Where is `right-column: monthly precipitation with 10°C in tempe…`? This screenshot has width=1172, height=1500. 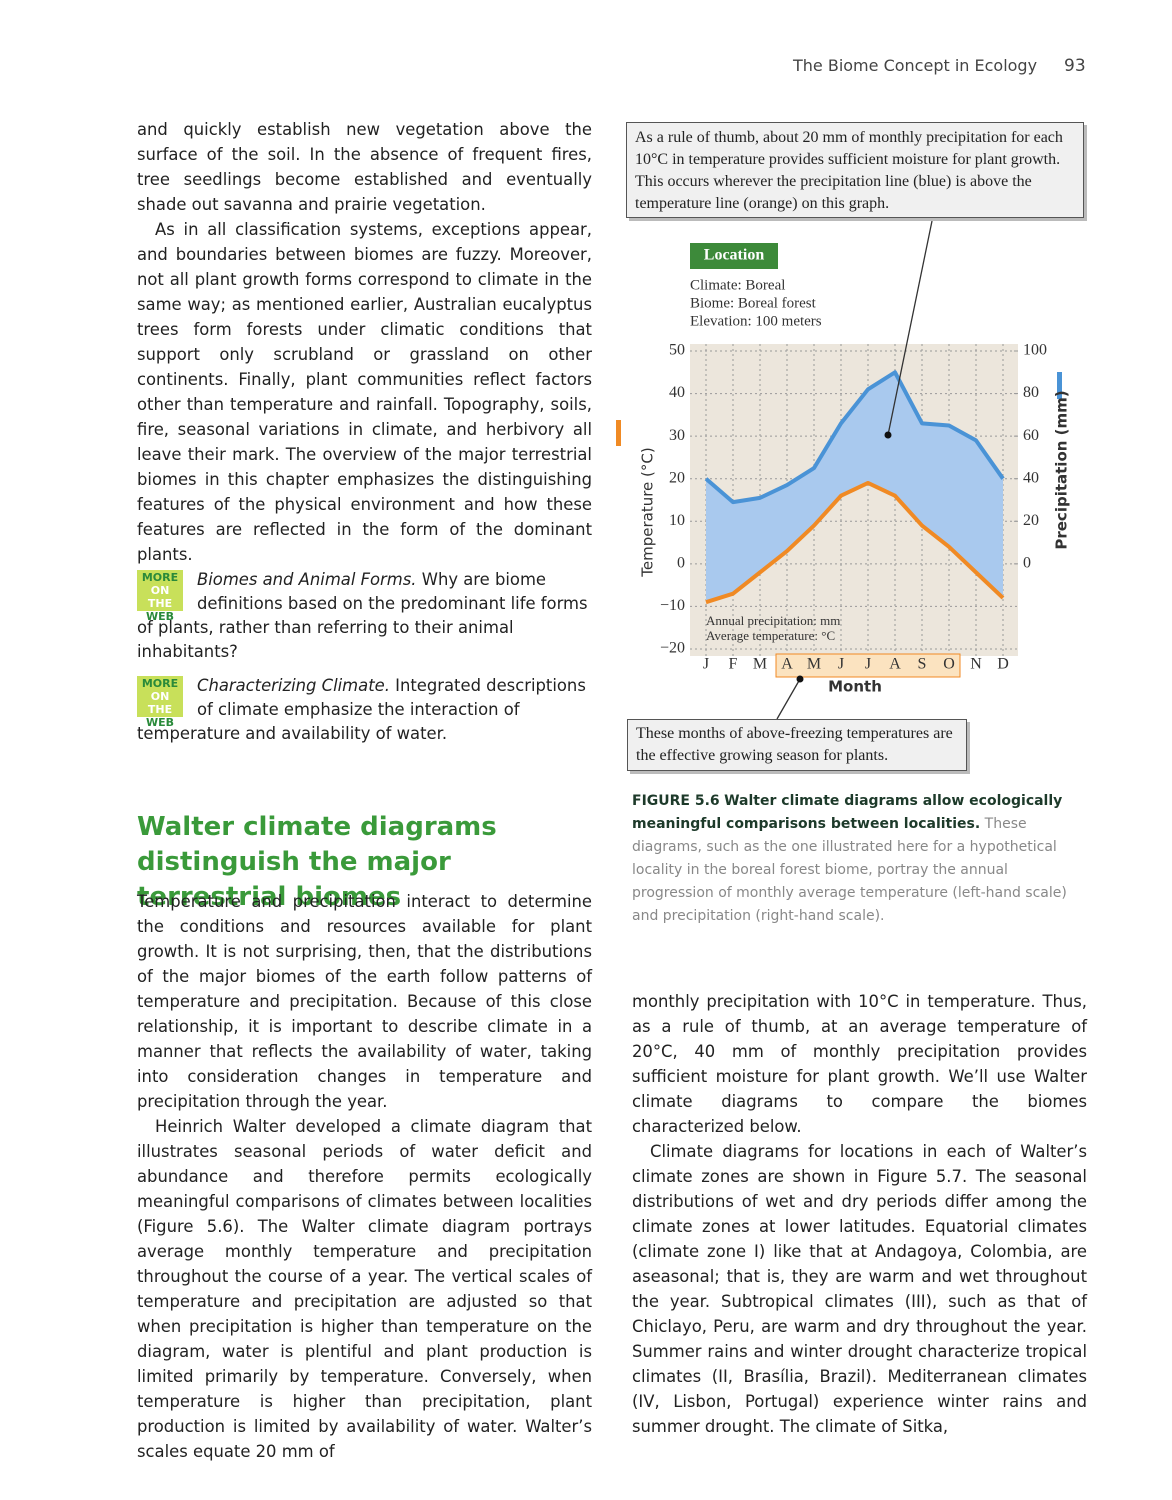
right-column: monthly precipitation with 10°C in tempe… is located at coordinates (859, 1214).